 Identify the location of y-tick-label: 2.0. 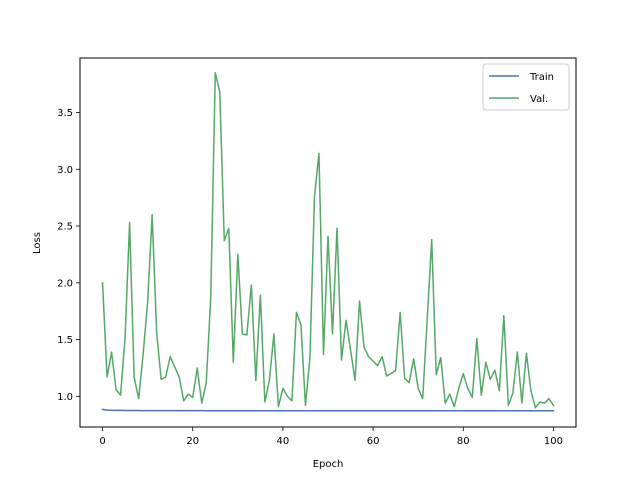
(65, 283).